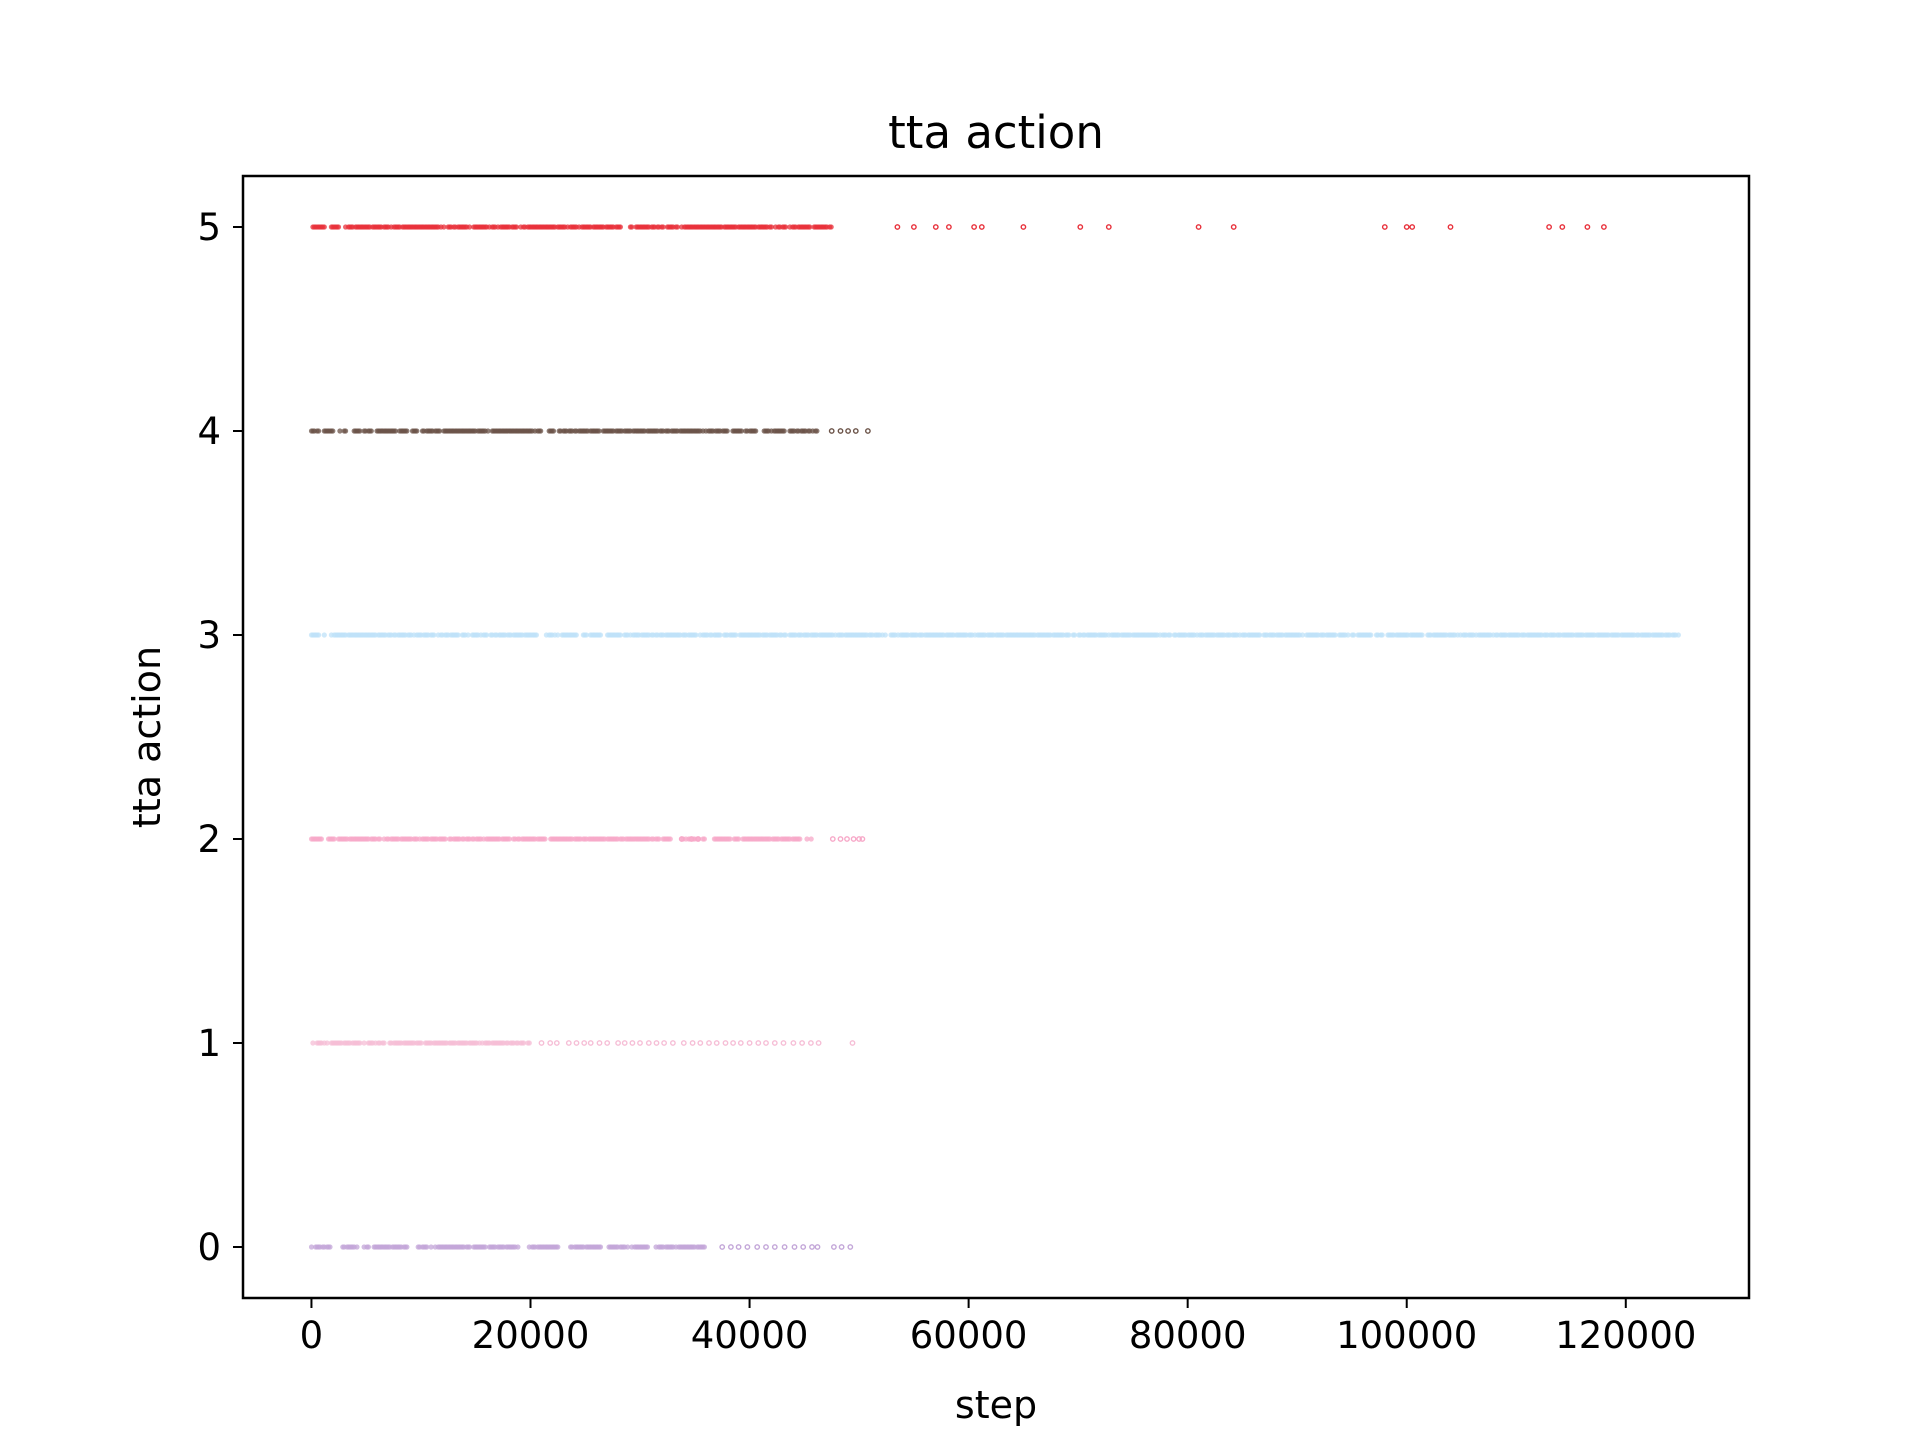 This screenshot has width=1920, height=1440. What do you see at coordinates (969, 1335) in the screenshot?
I see `x-tick-label: 60000` at bounding box center [969, 1335].